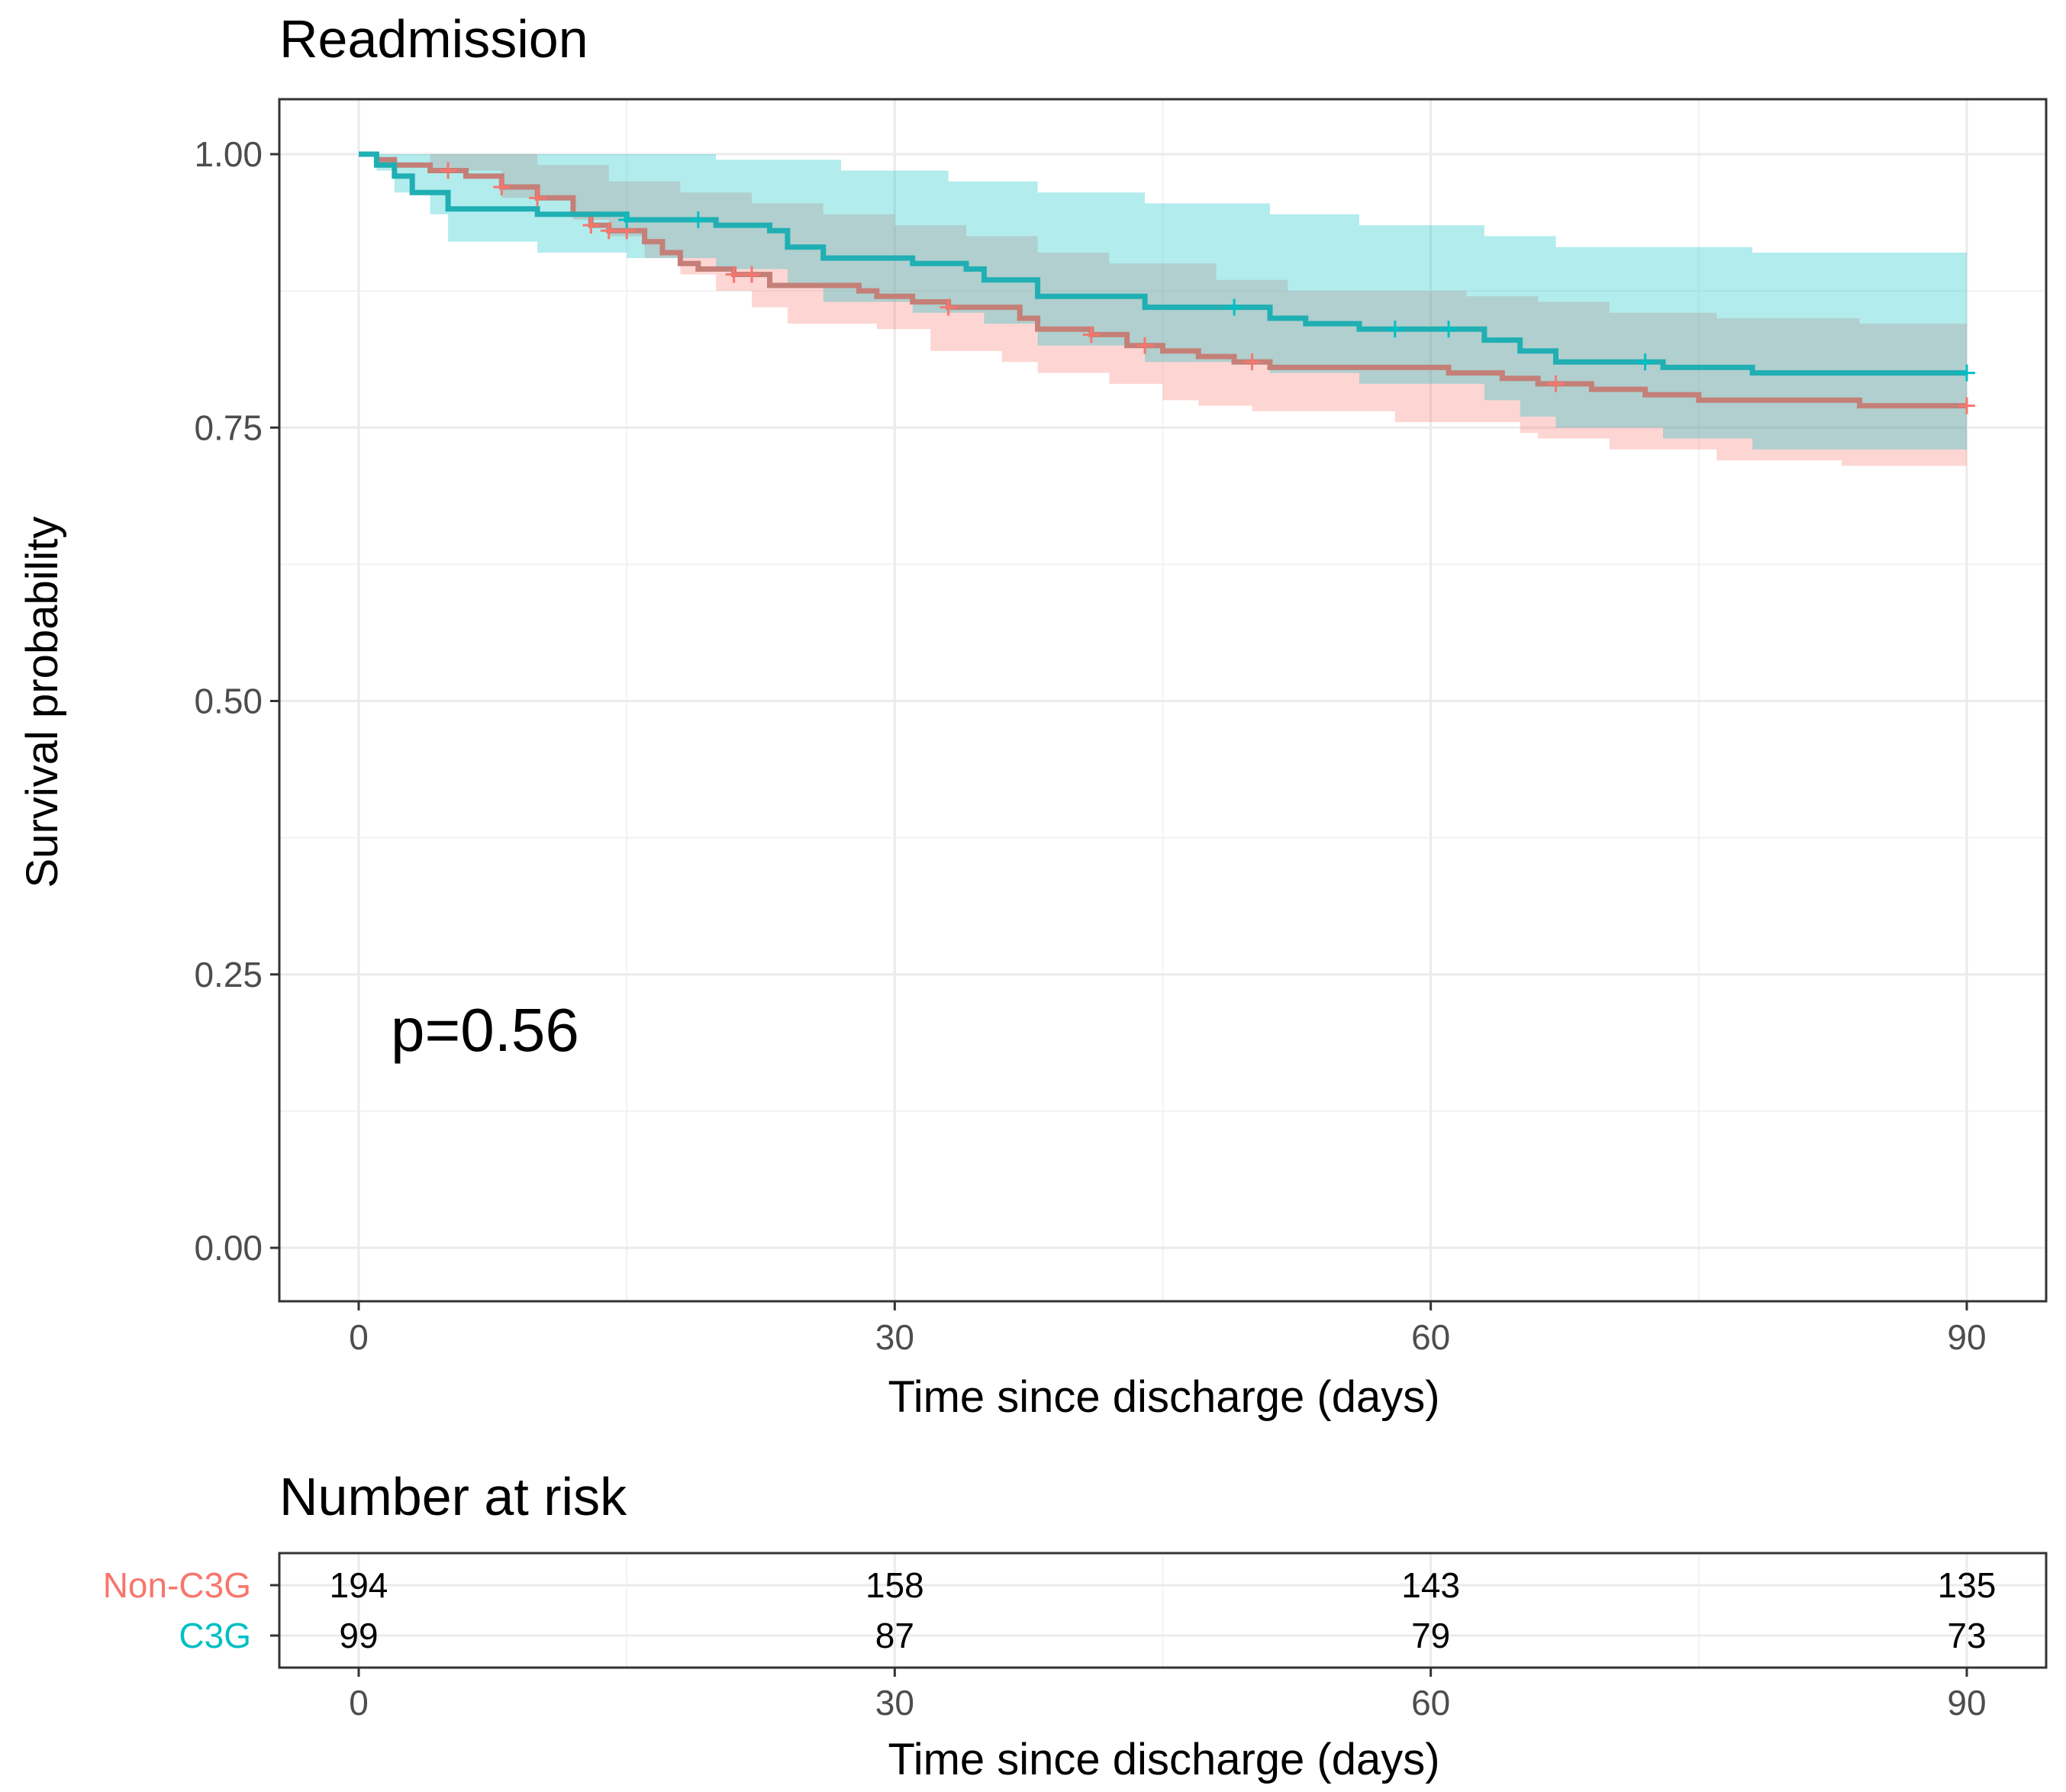 This screenshot has height=1792, width=2066. I want to click on risk-cell-c3g-1: 87, so click(894, 1636).